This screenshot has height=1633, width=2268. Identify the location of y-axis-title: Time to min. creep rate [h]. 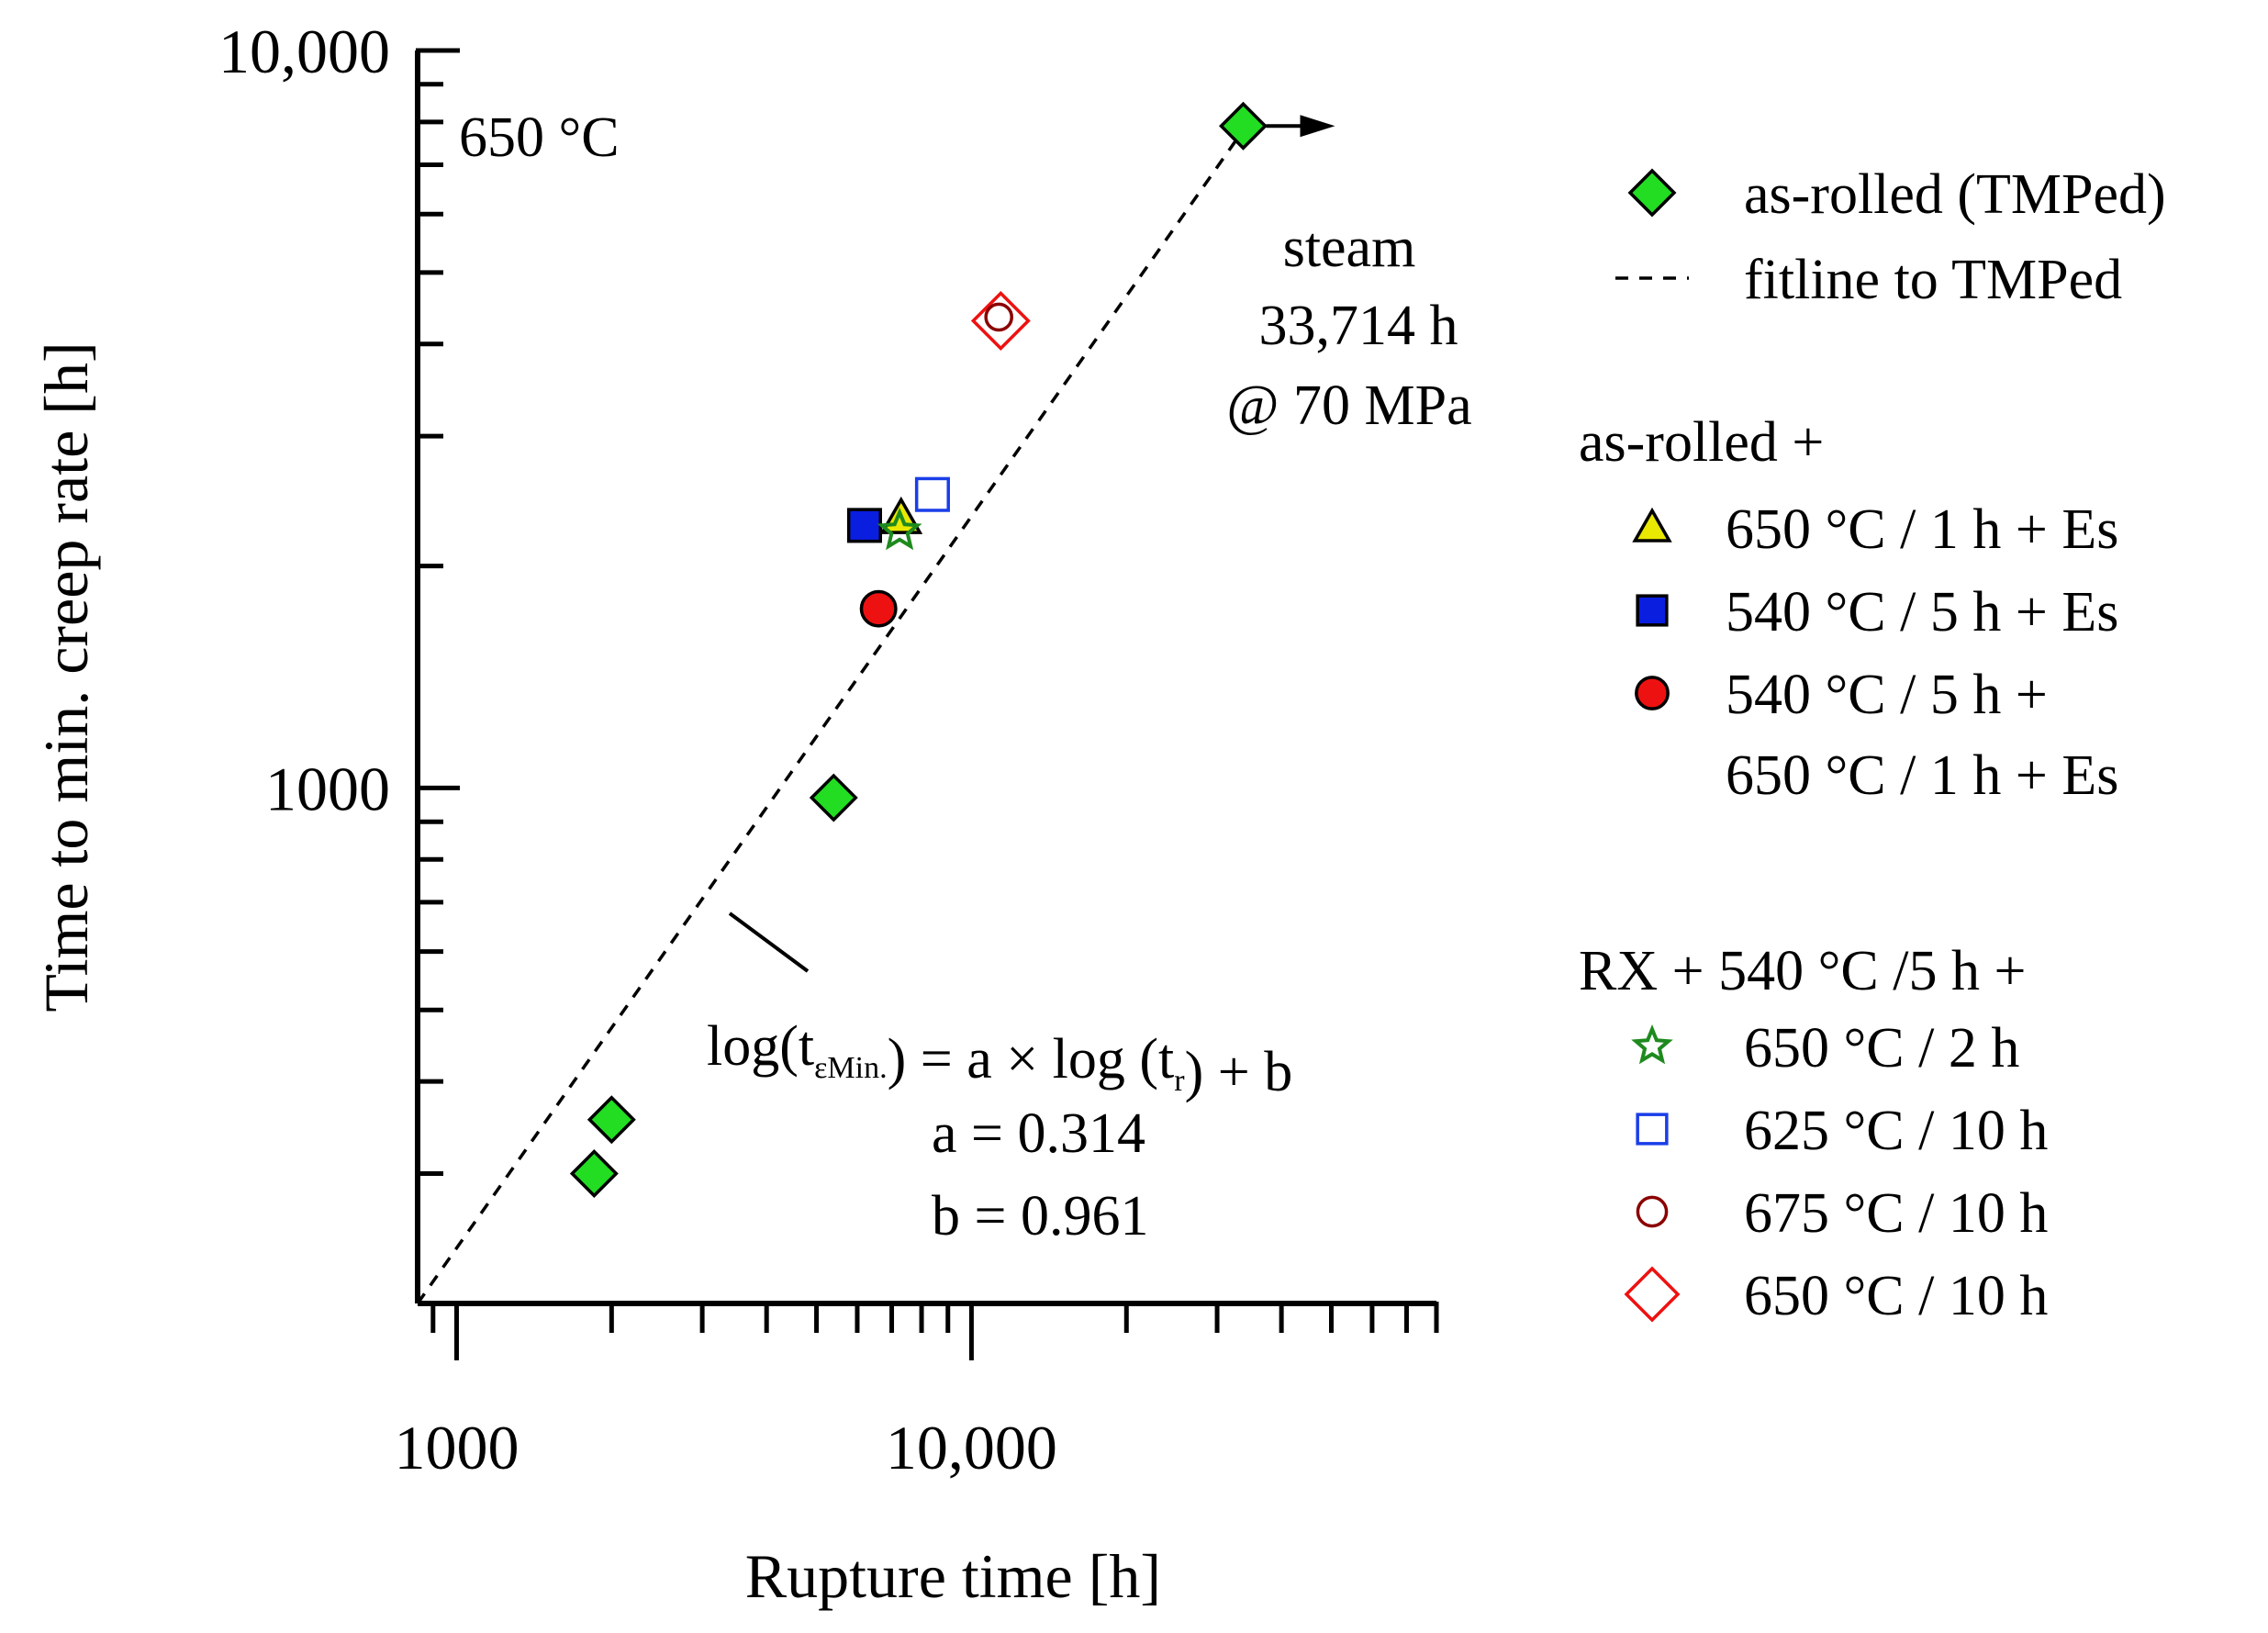
(66, 676).